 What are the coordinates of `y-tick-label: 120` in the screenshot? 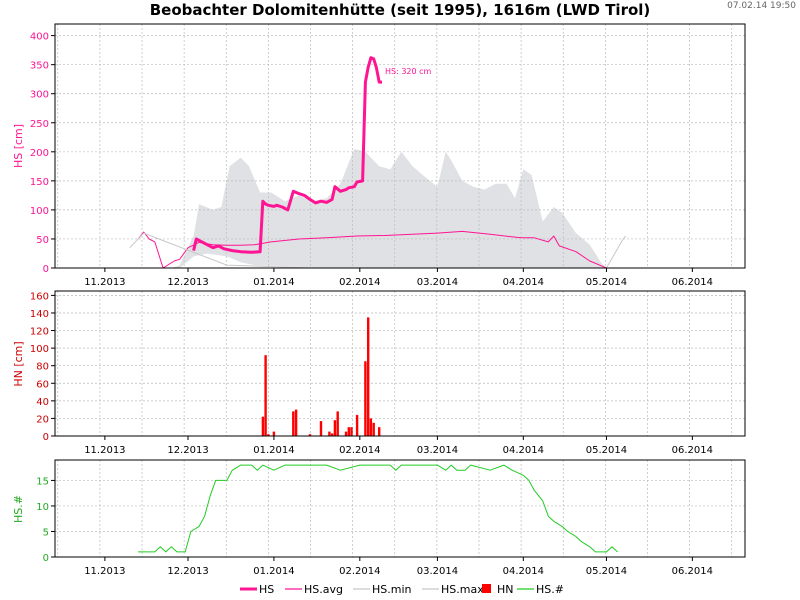 It's located at (39, 332).